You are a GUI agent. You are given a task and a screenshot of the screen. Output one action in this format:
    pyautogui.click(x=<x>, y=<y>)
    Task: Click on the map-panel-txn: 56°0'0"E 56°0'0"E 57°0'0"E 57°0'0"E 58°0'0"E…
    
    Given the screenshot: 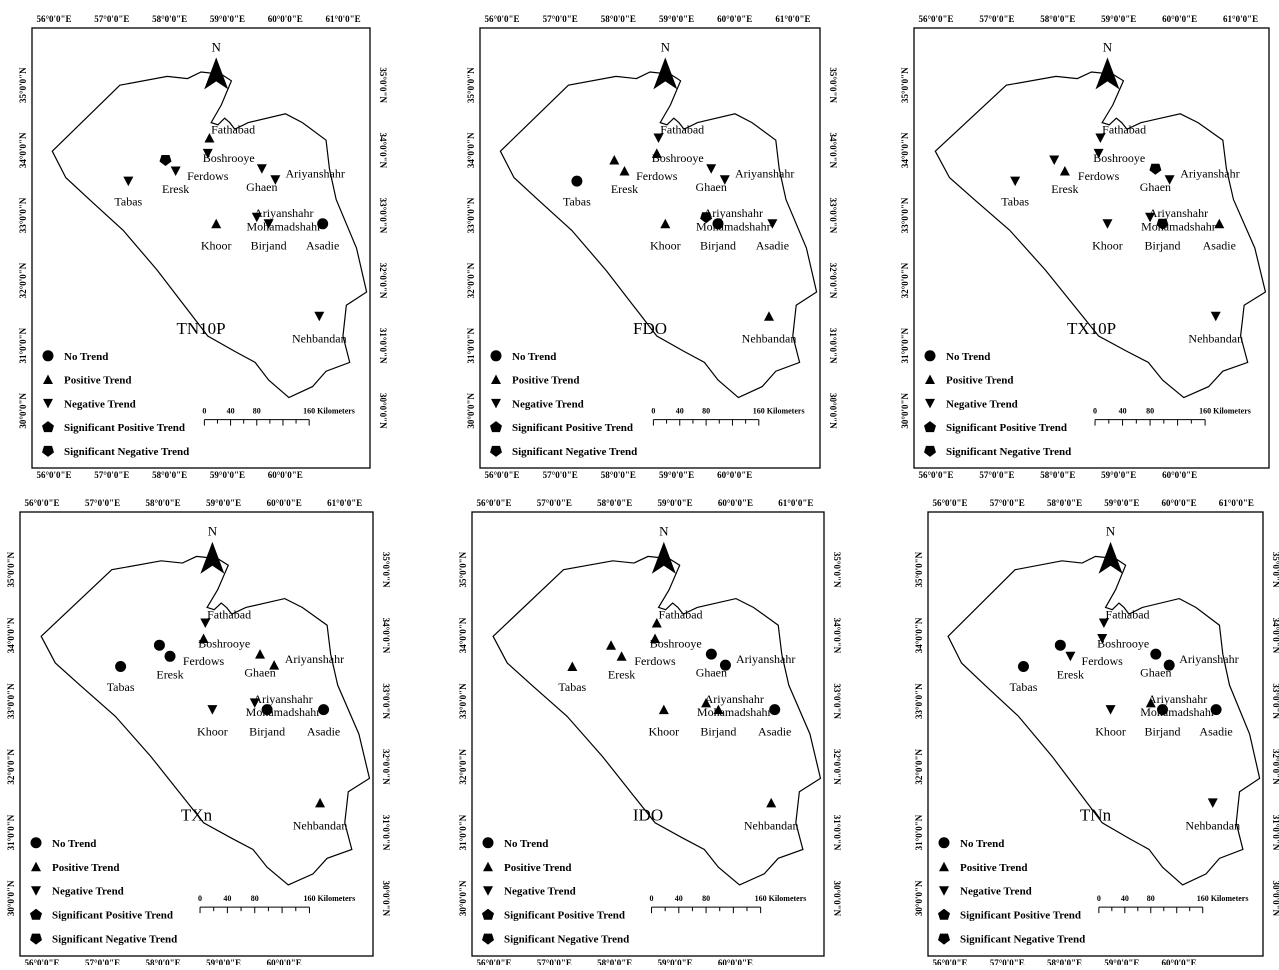 What is the action you would take?
    pyautogui.click(x=198, y=733)
    